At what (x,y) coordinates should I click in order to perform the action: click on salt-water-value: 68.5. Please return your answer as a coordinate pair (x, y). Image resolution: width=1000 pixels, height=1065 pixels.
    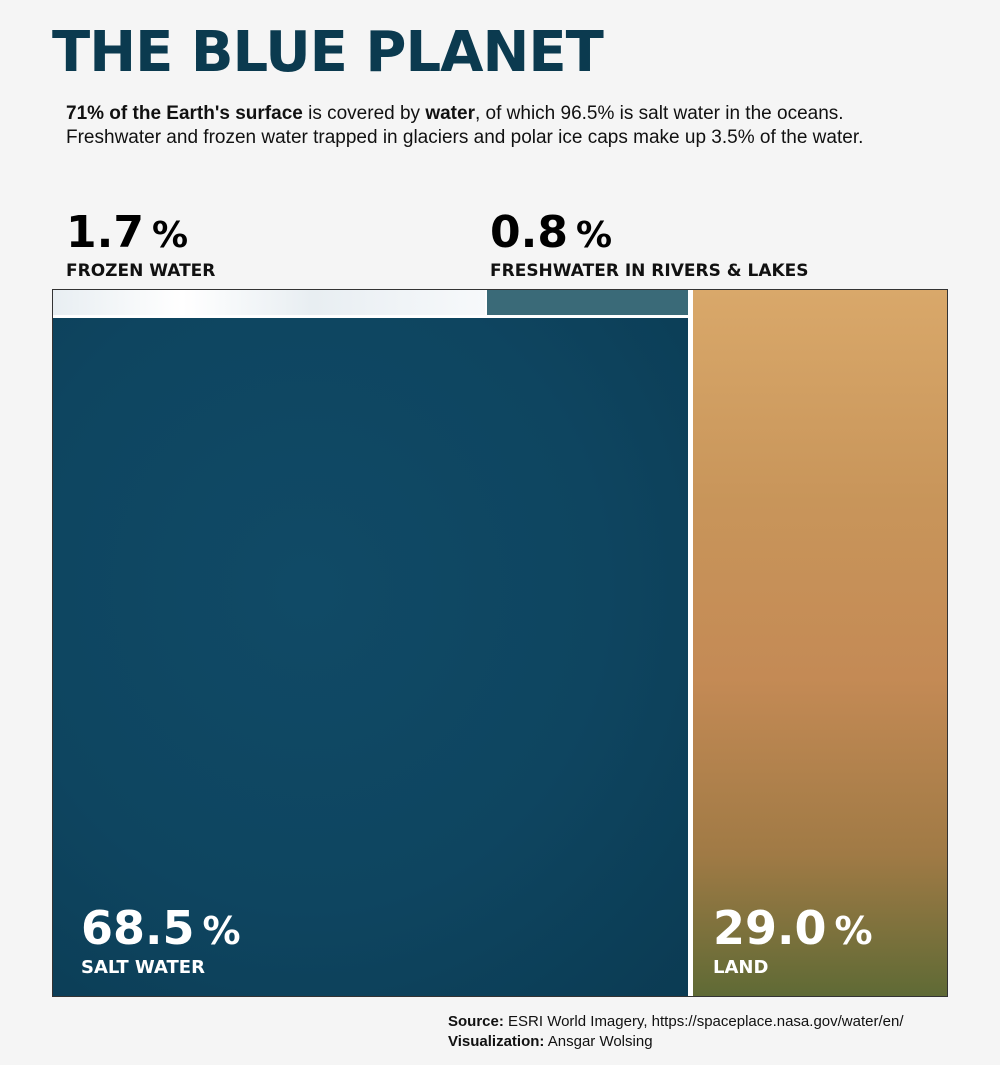
    Looking at the image, I should click on (138, 928).